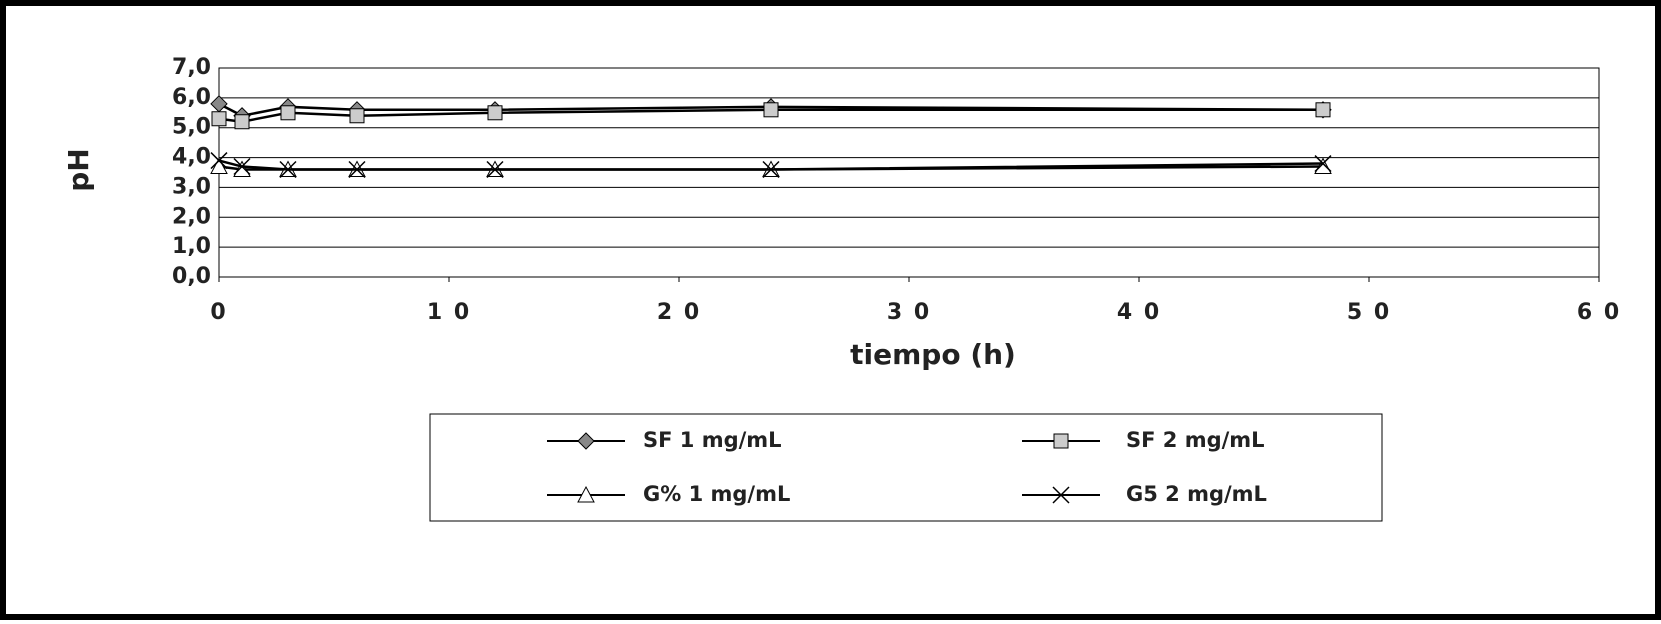  What do you see at coordinates (1195, 440) in the screenshot?
I see `legend-label: SF 2 mg/mL` at bounding box center [1195, 440].